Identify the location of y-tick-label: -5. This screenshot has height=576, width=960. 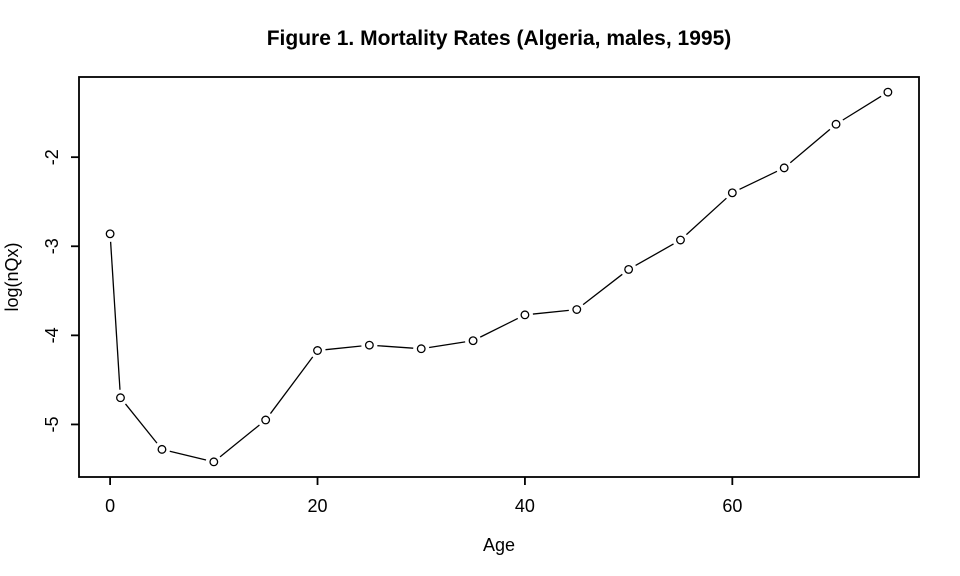
(52, 424).